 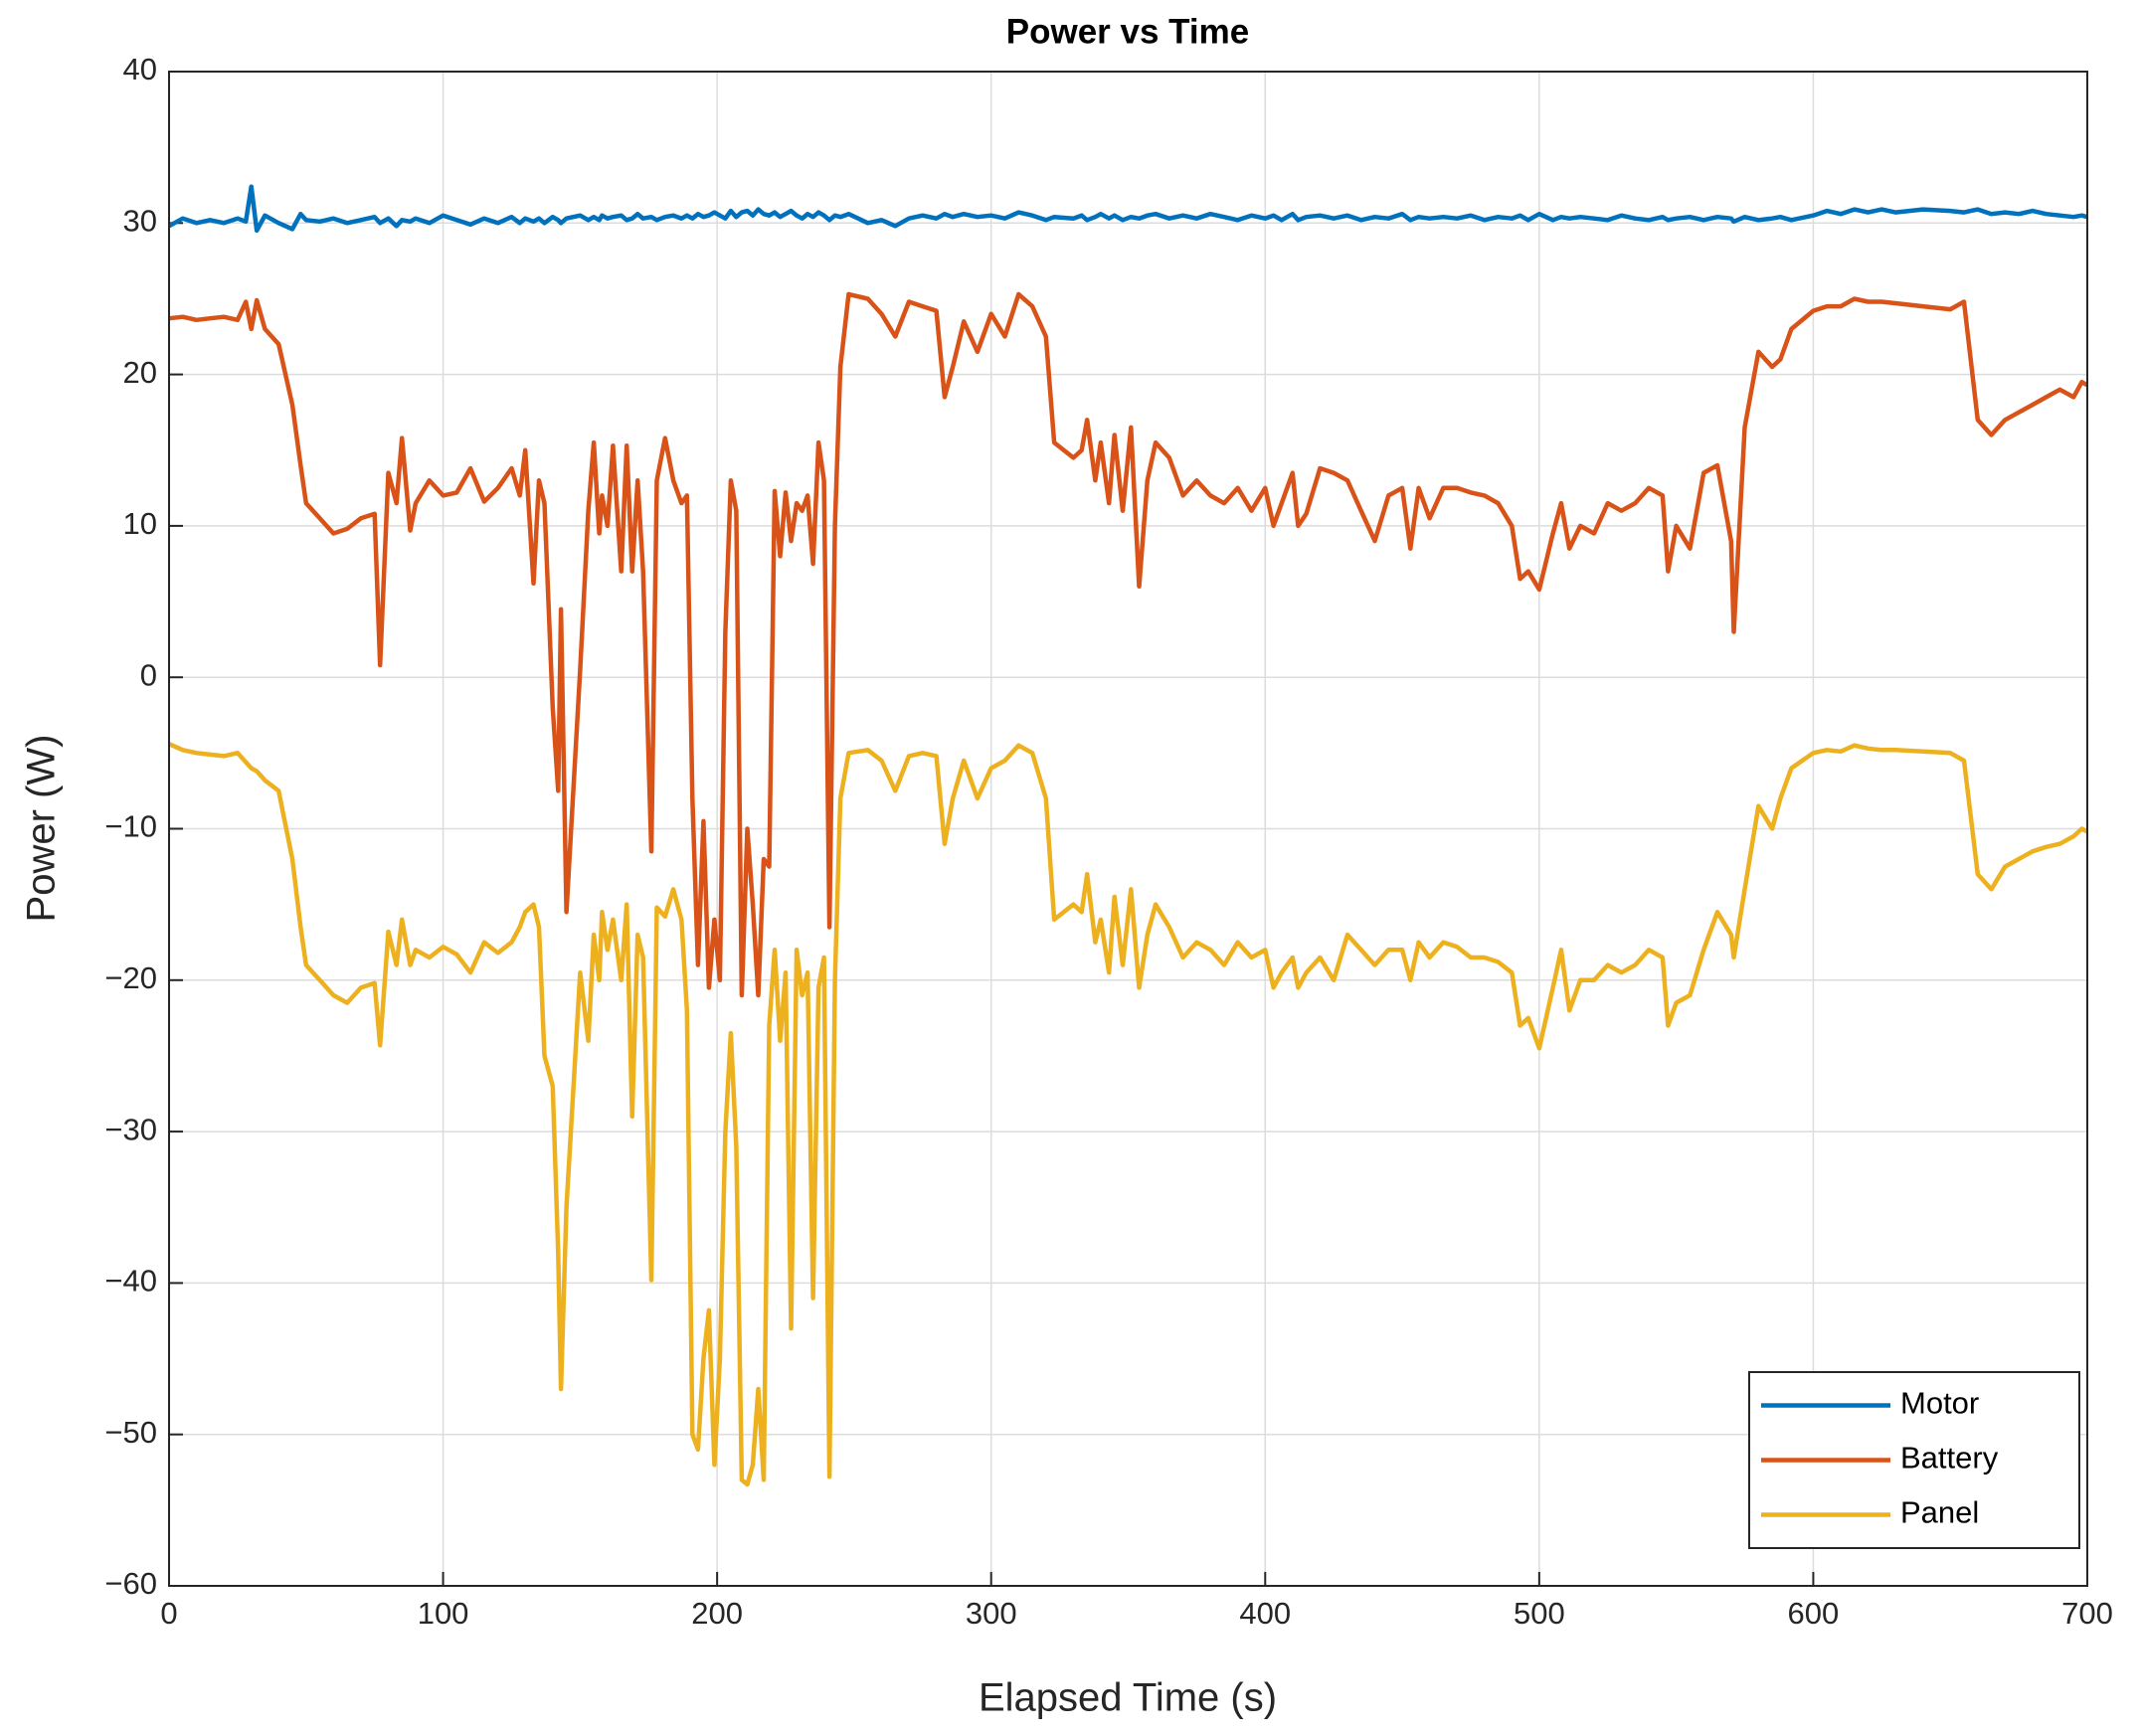 What do you see at coordinates (140, 372) in the screenshot?
I see `y-tick-label: 20` at bounding box center [140, 372].